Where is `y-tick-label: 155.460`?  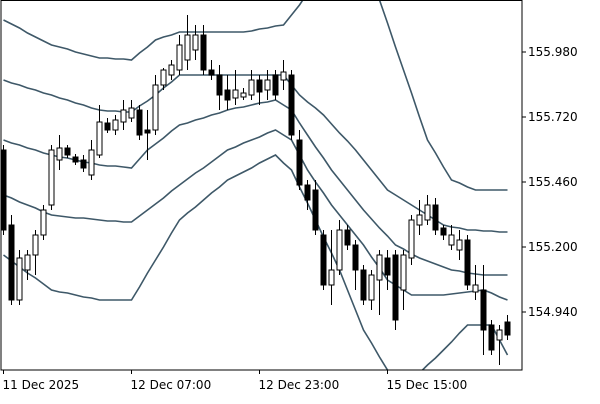 y-tick-label: 155.460 is located at coordinates (553, 182).